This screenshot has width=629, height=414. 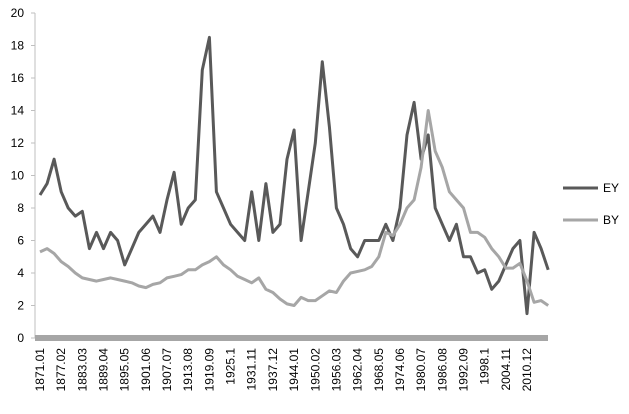 I want to click on x-tick-label: 1901.06, so click(x=146, y=370).